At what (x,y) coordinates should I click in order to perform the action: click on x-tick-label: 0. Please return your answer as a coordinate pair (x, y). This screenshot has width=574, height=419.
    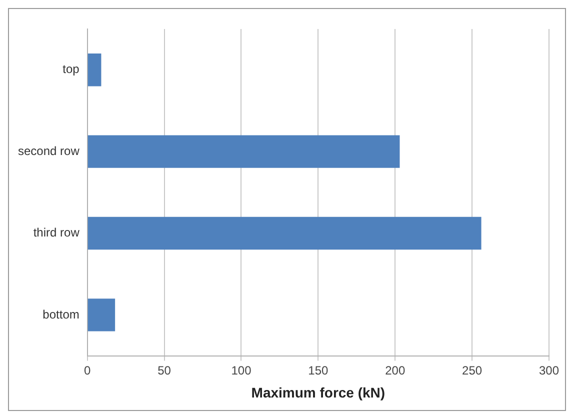
    Looking at the image, I should click on (88, 370).